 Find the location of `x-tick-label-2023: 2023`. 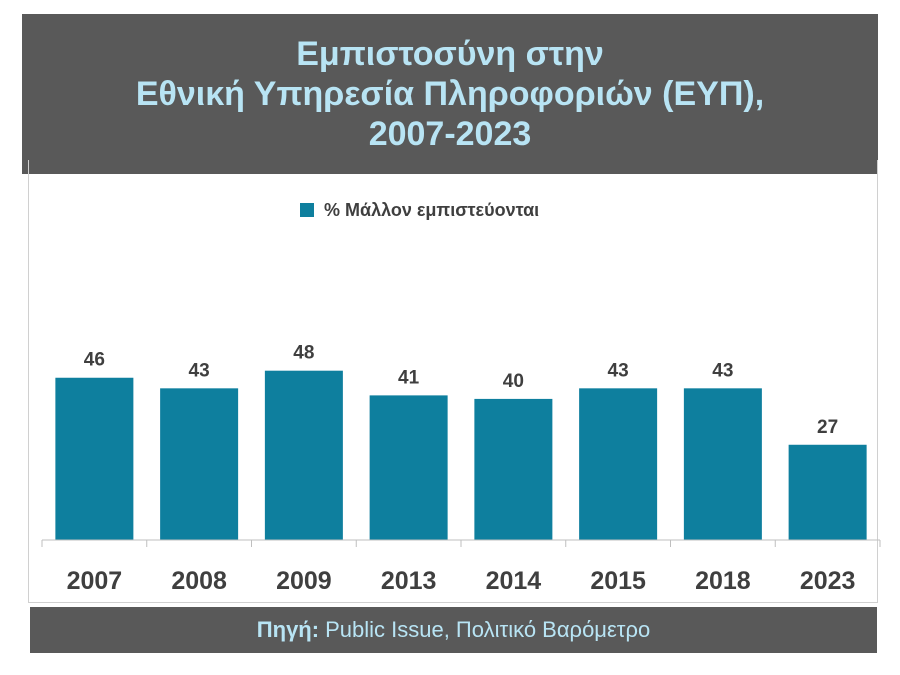

x-tick-label-2023: 2023 is located at coordinates (828, 581).